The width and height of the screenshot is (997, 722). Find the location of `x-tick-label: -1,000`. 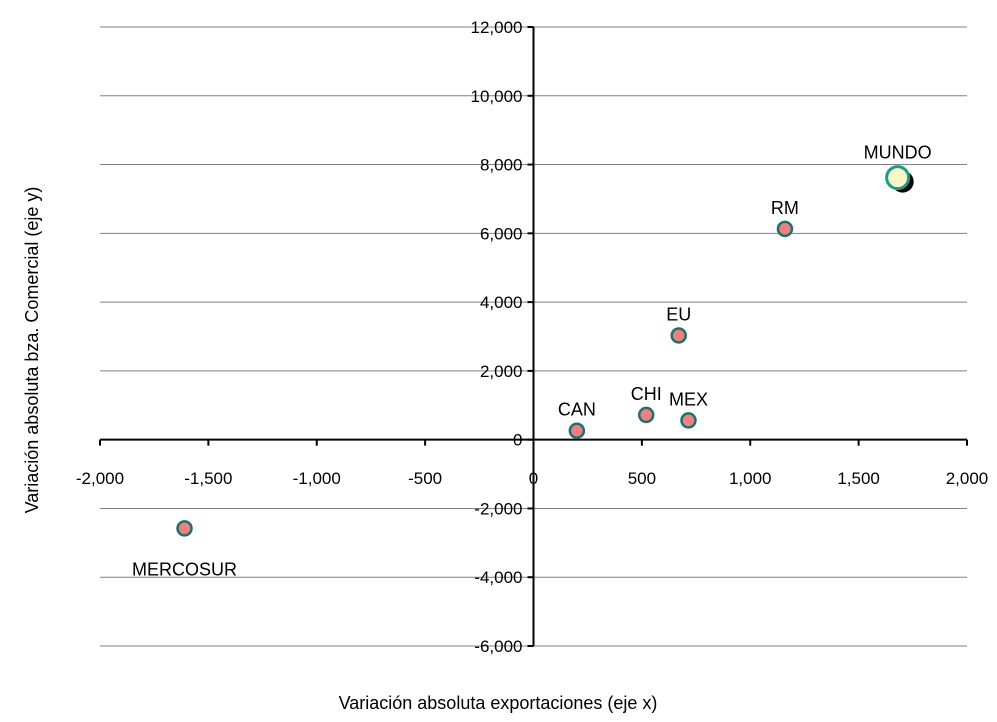

x-tick-label: -1,000 is located at coordinates (317, 478).